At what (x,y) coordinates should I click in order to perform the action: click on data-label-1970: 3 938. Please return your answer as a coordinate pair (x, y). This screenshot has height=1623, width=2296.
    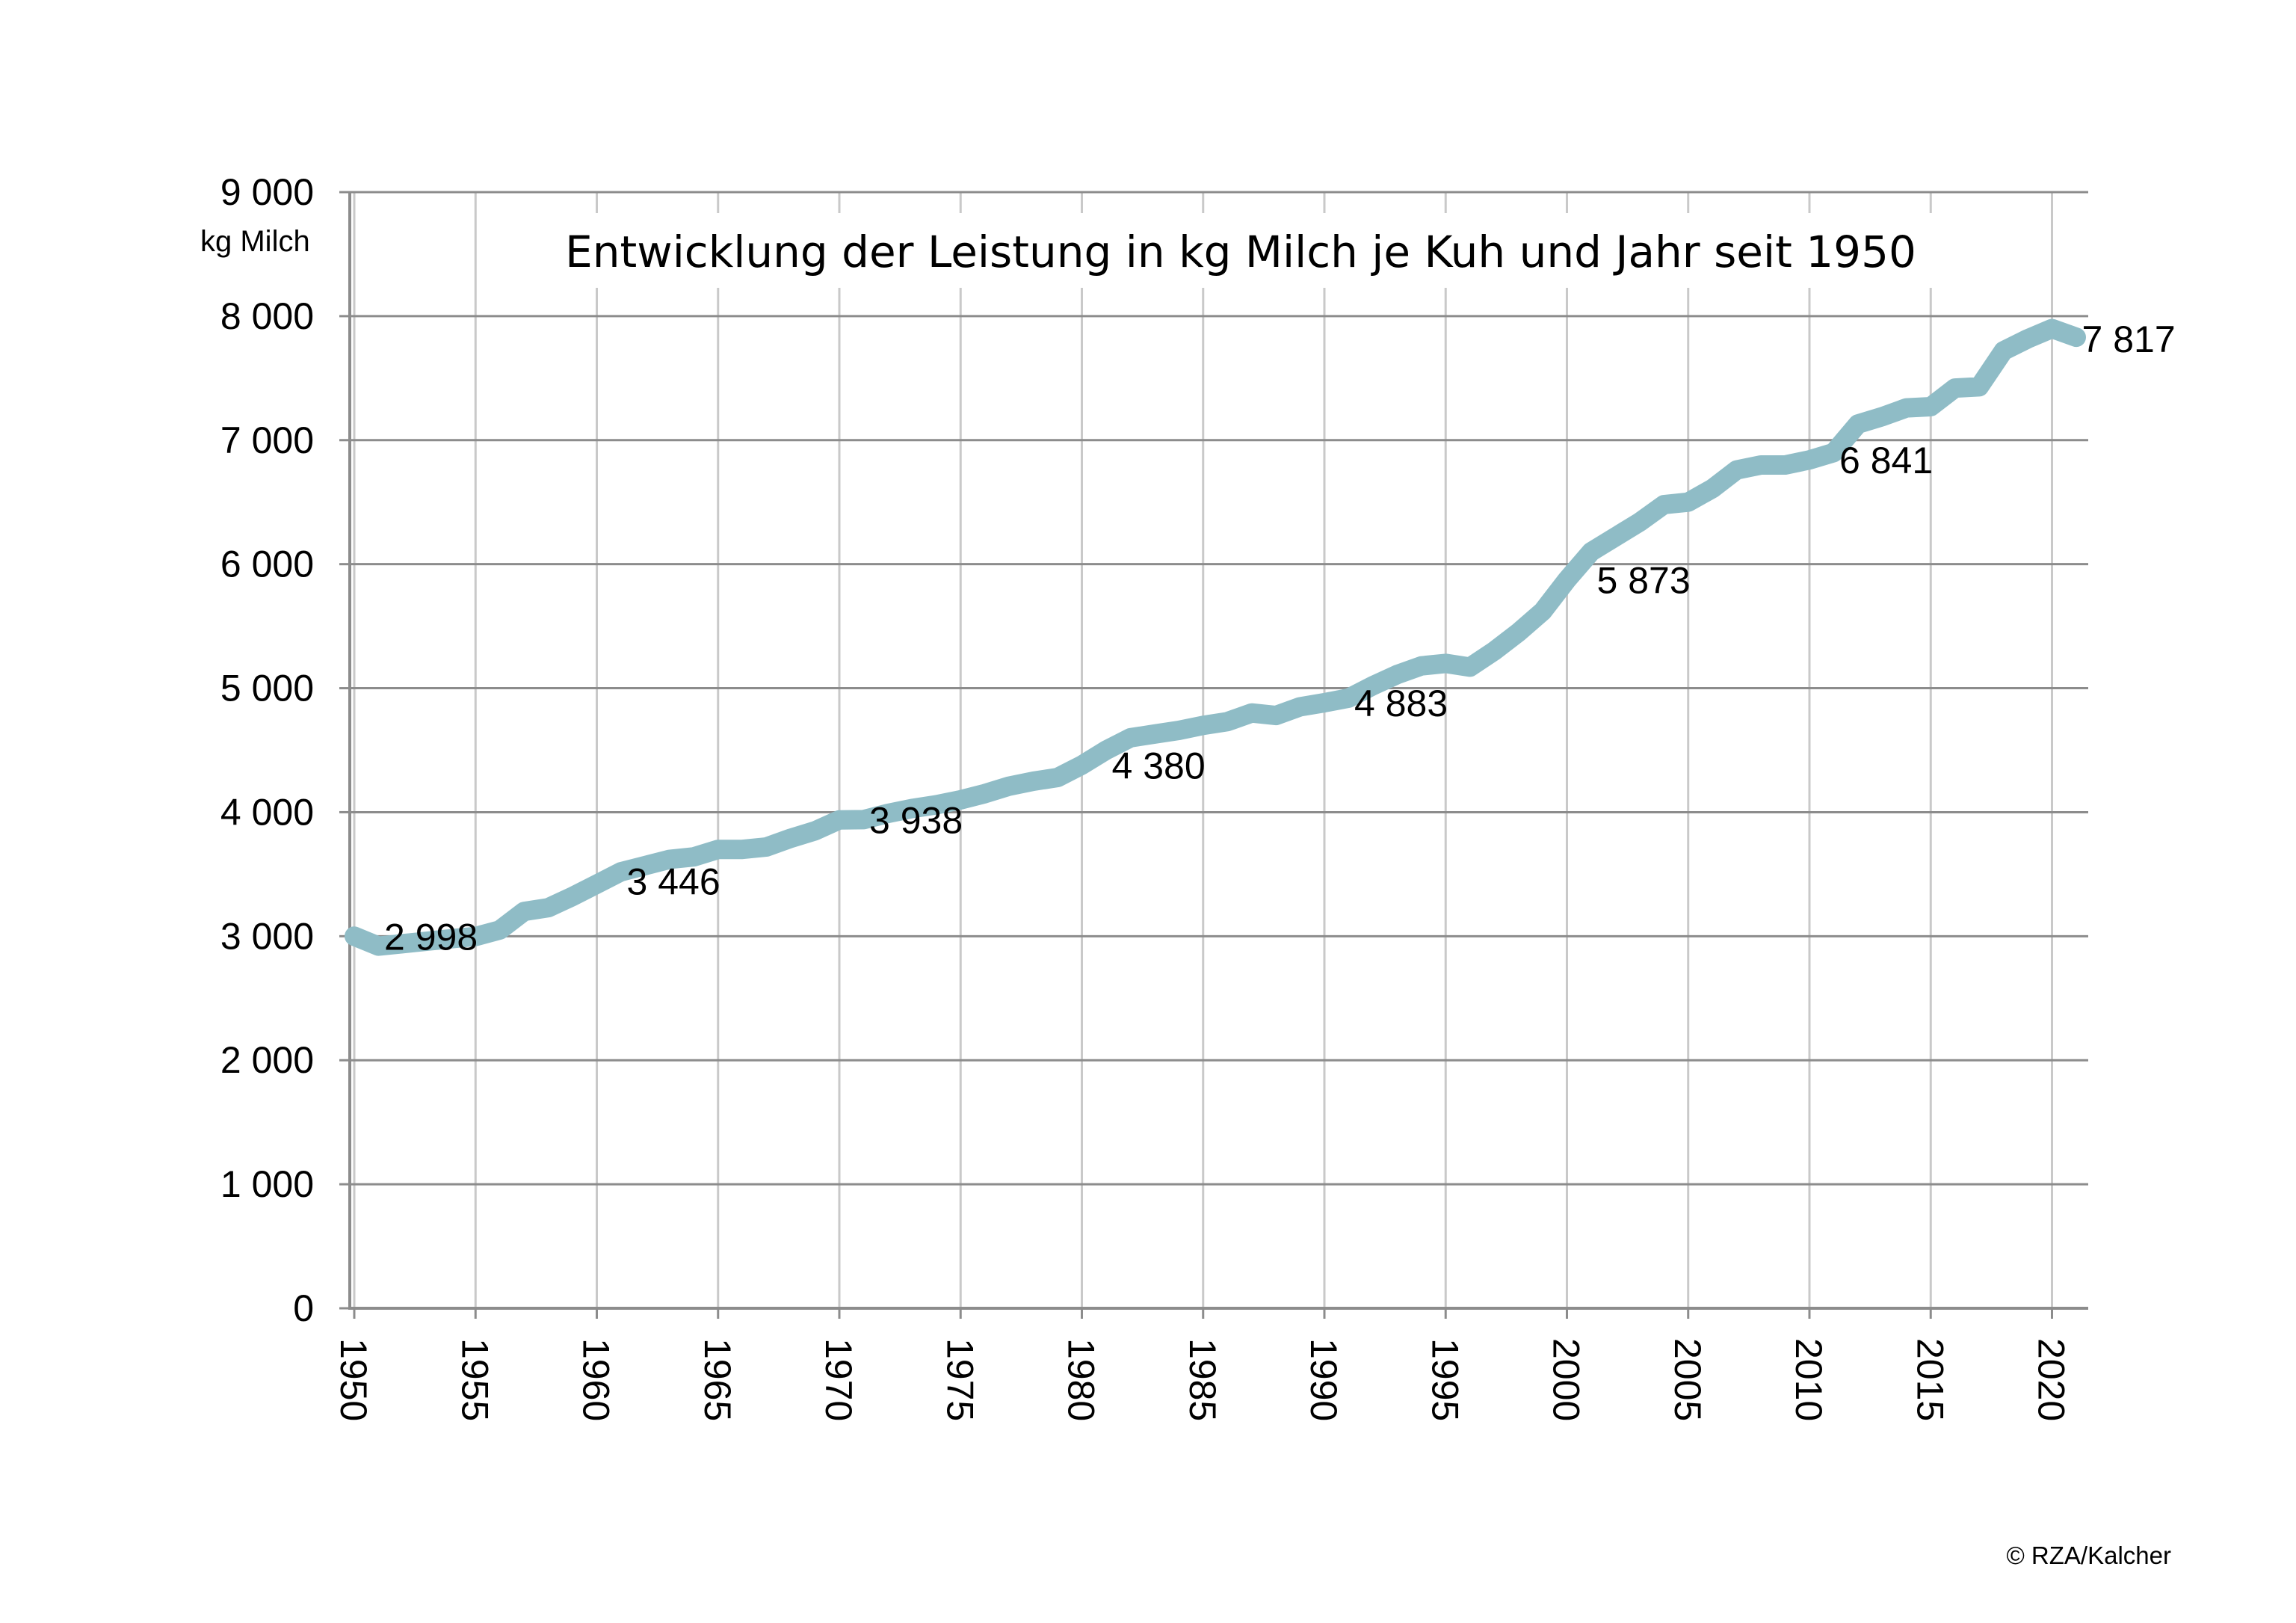
    Looking at the image, I should click on (916, 821).